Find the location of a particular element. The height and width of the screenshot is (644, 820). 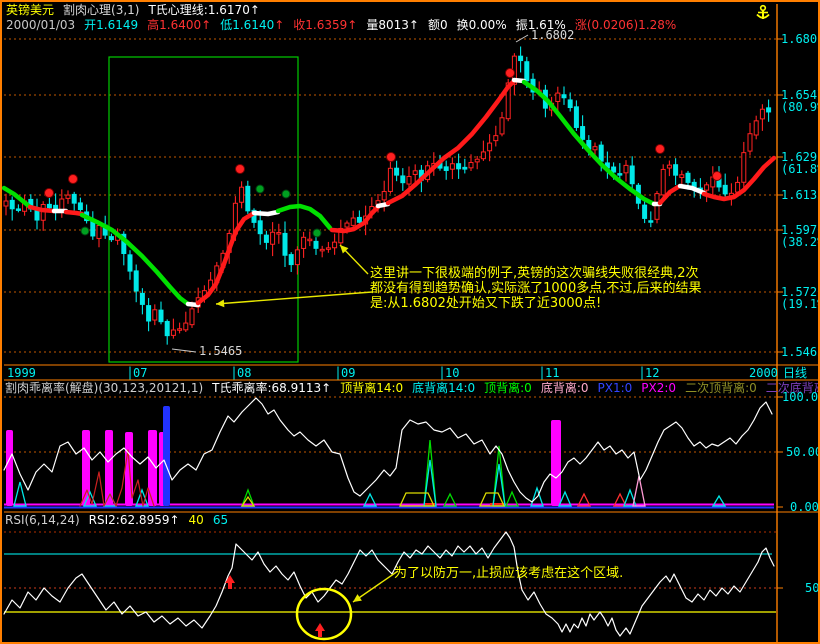

rsi-scale-label-0: 50 is located at coordinates (812, 588).